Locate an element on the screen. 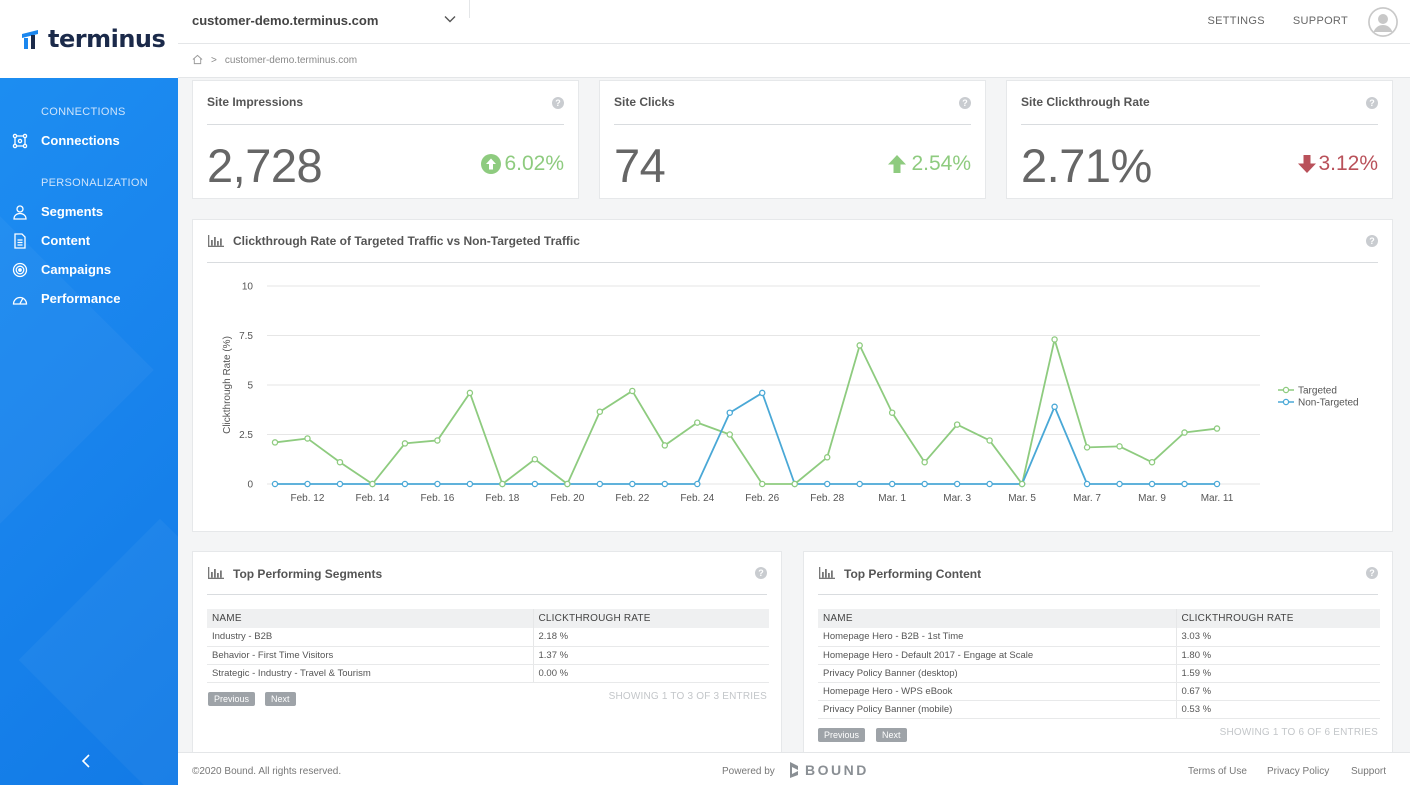 This screenshot has width=1410, height=785. x-tick-label: Feb. 20 is located at coordinates (567, 498).